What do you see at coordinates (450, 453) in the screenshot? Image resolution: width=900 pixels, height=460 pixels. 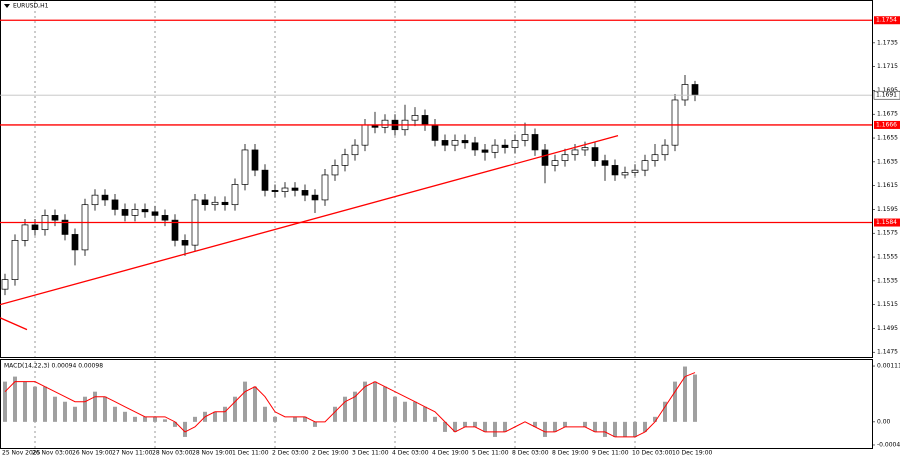 I see `x-tick-label: 4 Dec 19:00` at bounding box center [450, 453].